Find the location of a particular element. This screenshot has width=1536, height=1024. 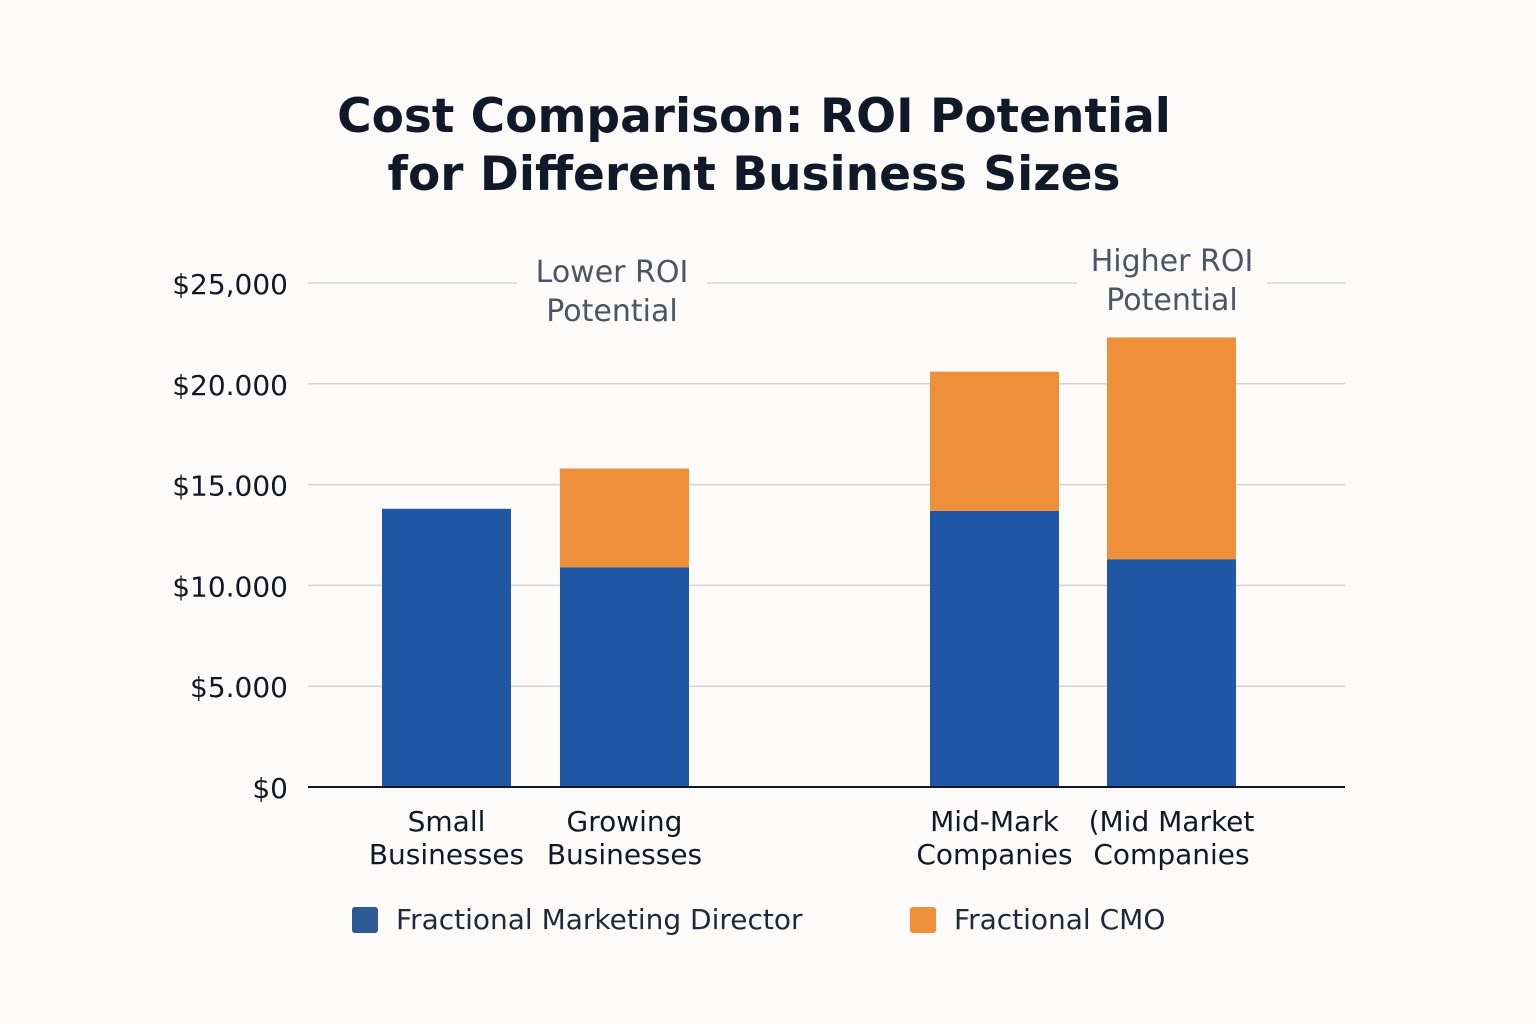

y-tick-label: $5.000 is located at coordinates (239, 687).